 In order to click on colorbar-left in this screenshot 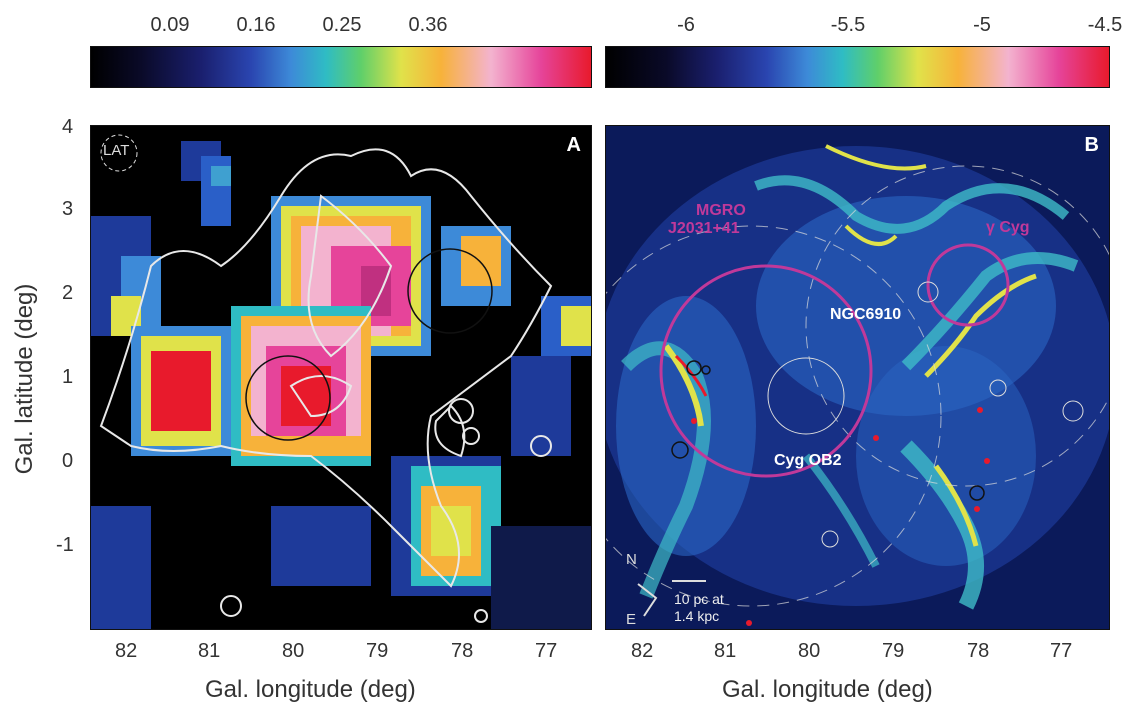, I will do `click(341, 67)`.